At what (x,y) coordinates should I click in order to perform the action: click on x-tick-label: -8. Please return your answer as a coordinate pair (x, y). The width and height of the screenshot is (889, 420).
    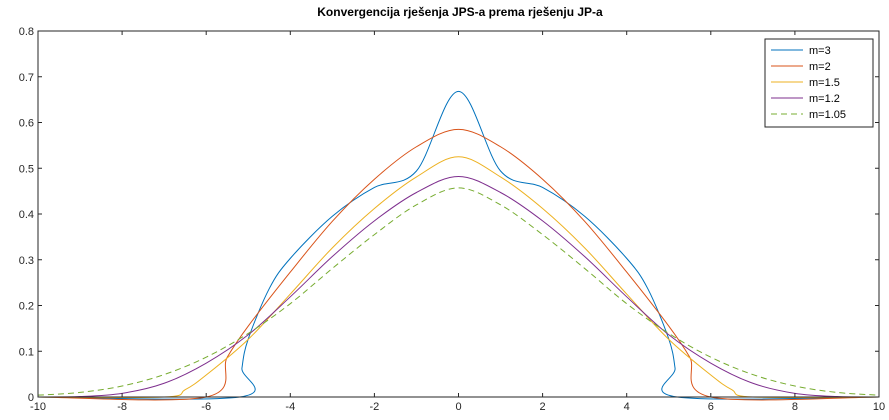
    Looking at the image, I should click on (122, 407).